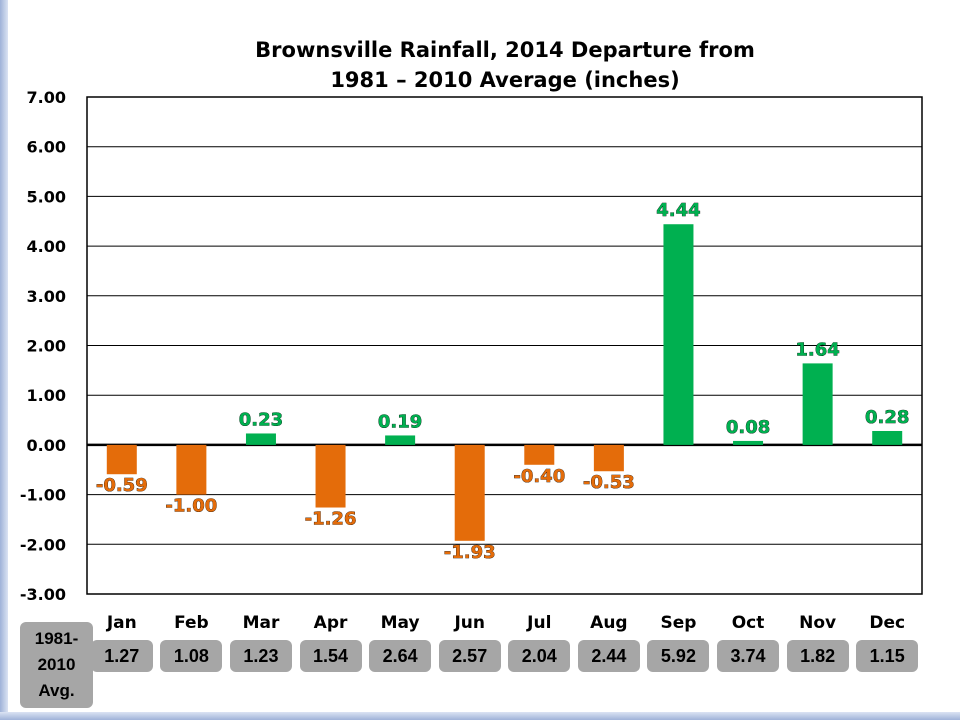 This screenshot has width=960, height=720. What do you see at coordinates (469, 492) in the screenshot?
I see `bar-jun` at bounding box center [469, 492].